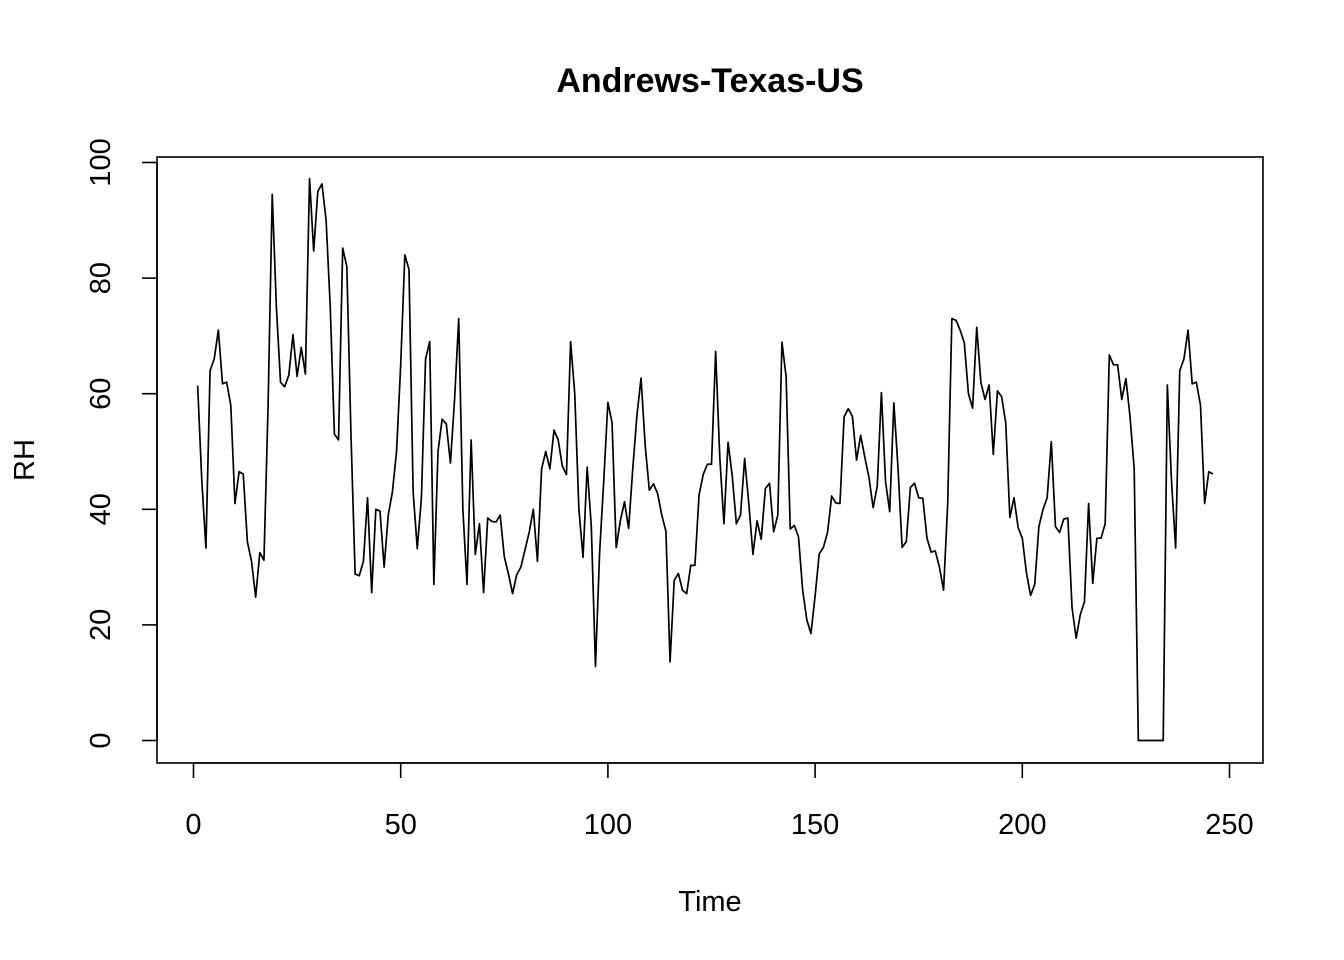 Image resolution: width=1344 pixels, height=960 pixels. I want to click on x-tick-label: 200, so click(1022, 825).